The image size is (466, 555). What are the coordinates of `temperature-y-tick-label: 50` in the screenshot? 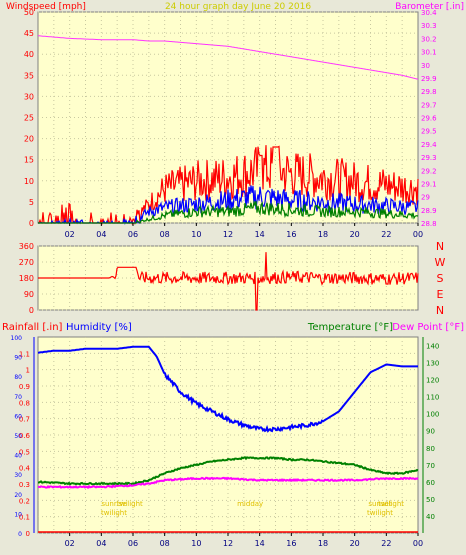 It's located at (430, 500).